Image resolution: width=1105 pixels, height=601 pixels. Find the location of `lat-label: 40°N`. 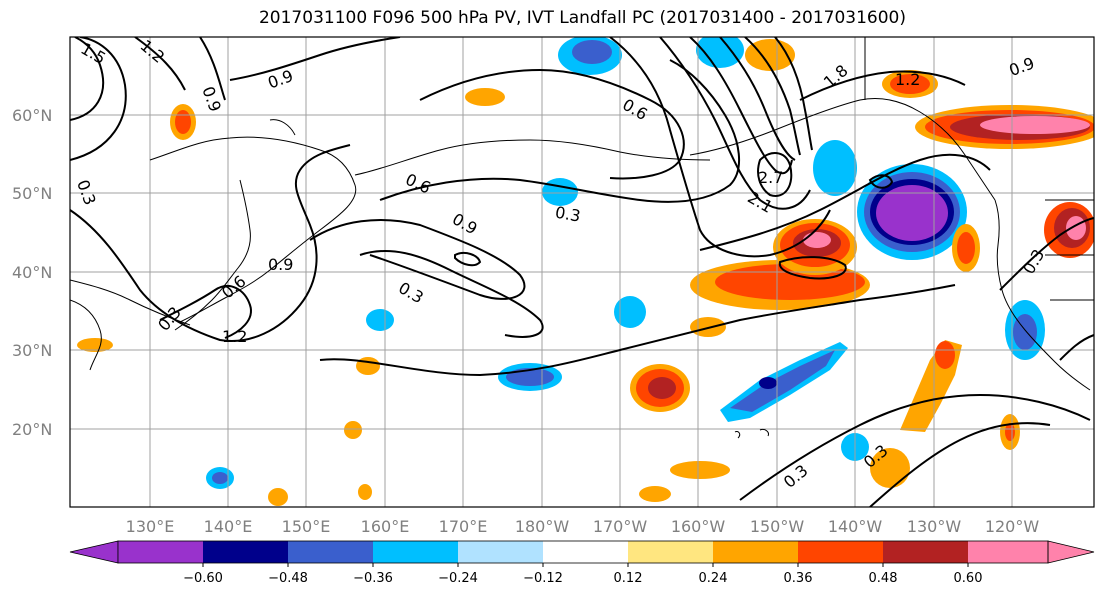

lat-label: 40°N is located at coordinates (32, 272).